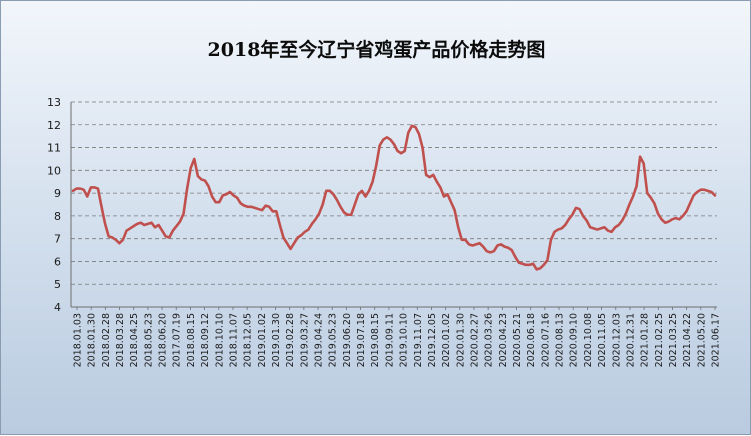 The image size is (751, 436). What do you see at coordinates (120, 340) in the screenshot?
I see `x-tick-label: 2018.03.28` at bounding box center [120, 340].